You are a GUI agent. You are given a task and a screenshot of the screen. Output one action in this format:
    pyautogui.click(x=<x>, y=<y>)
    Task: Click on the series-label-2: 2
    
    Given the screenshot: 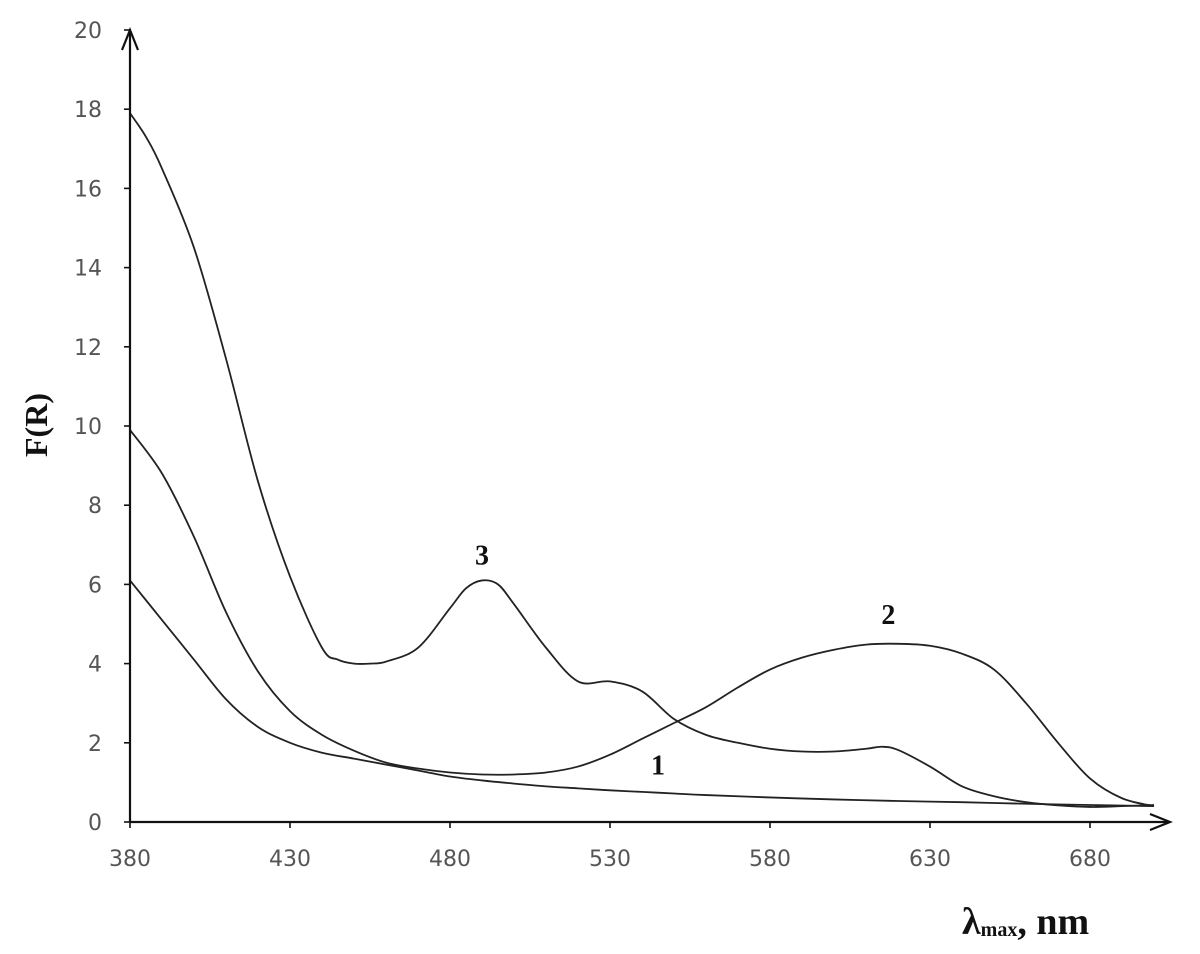 What is the action you would take?
    pyautogui.click(x=888, y=615)
    